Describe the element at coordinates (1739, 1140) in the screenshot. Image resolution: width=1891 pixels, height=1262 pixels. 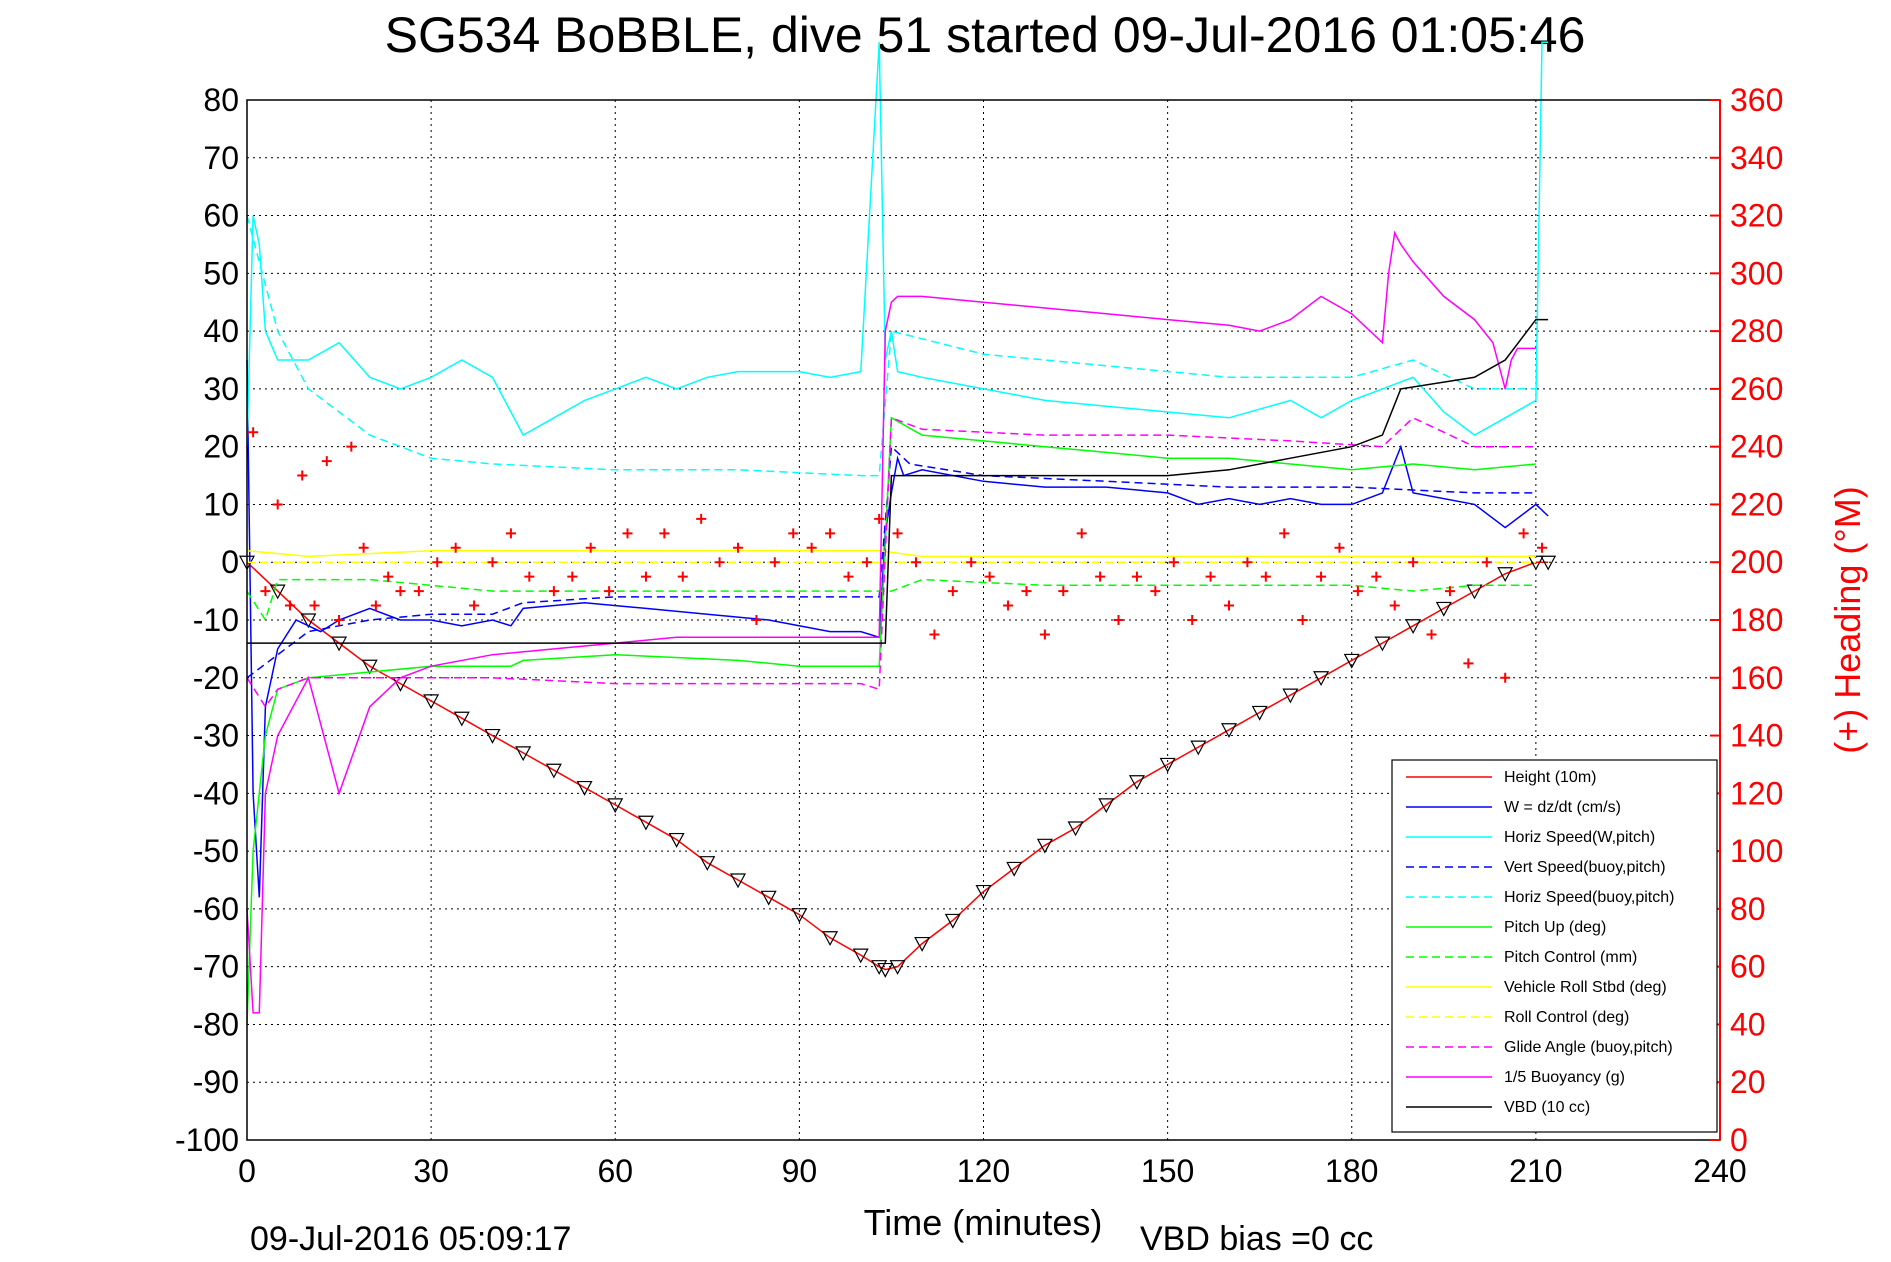
I see `y2-tick-label: 0` at that location.